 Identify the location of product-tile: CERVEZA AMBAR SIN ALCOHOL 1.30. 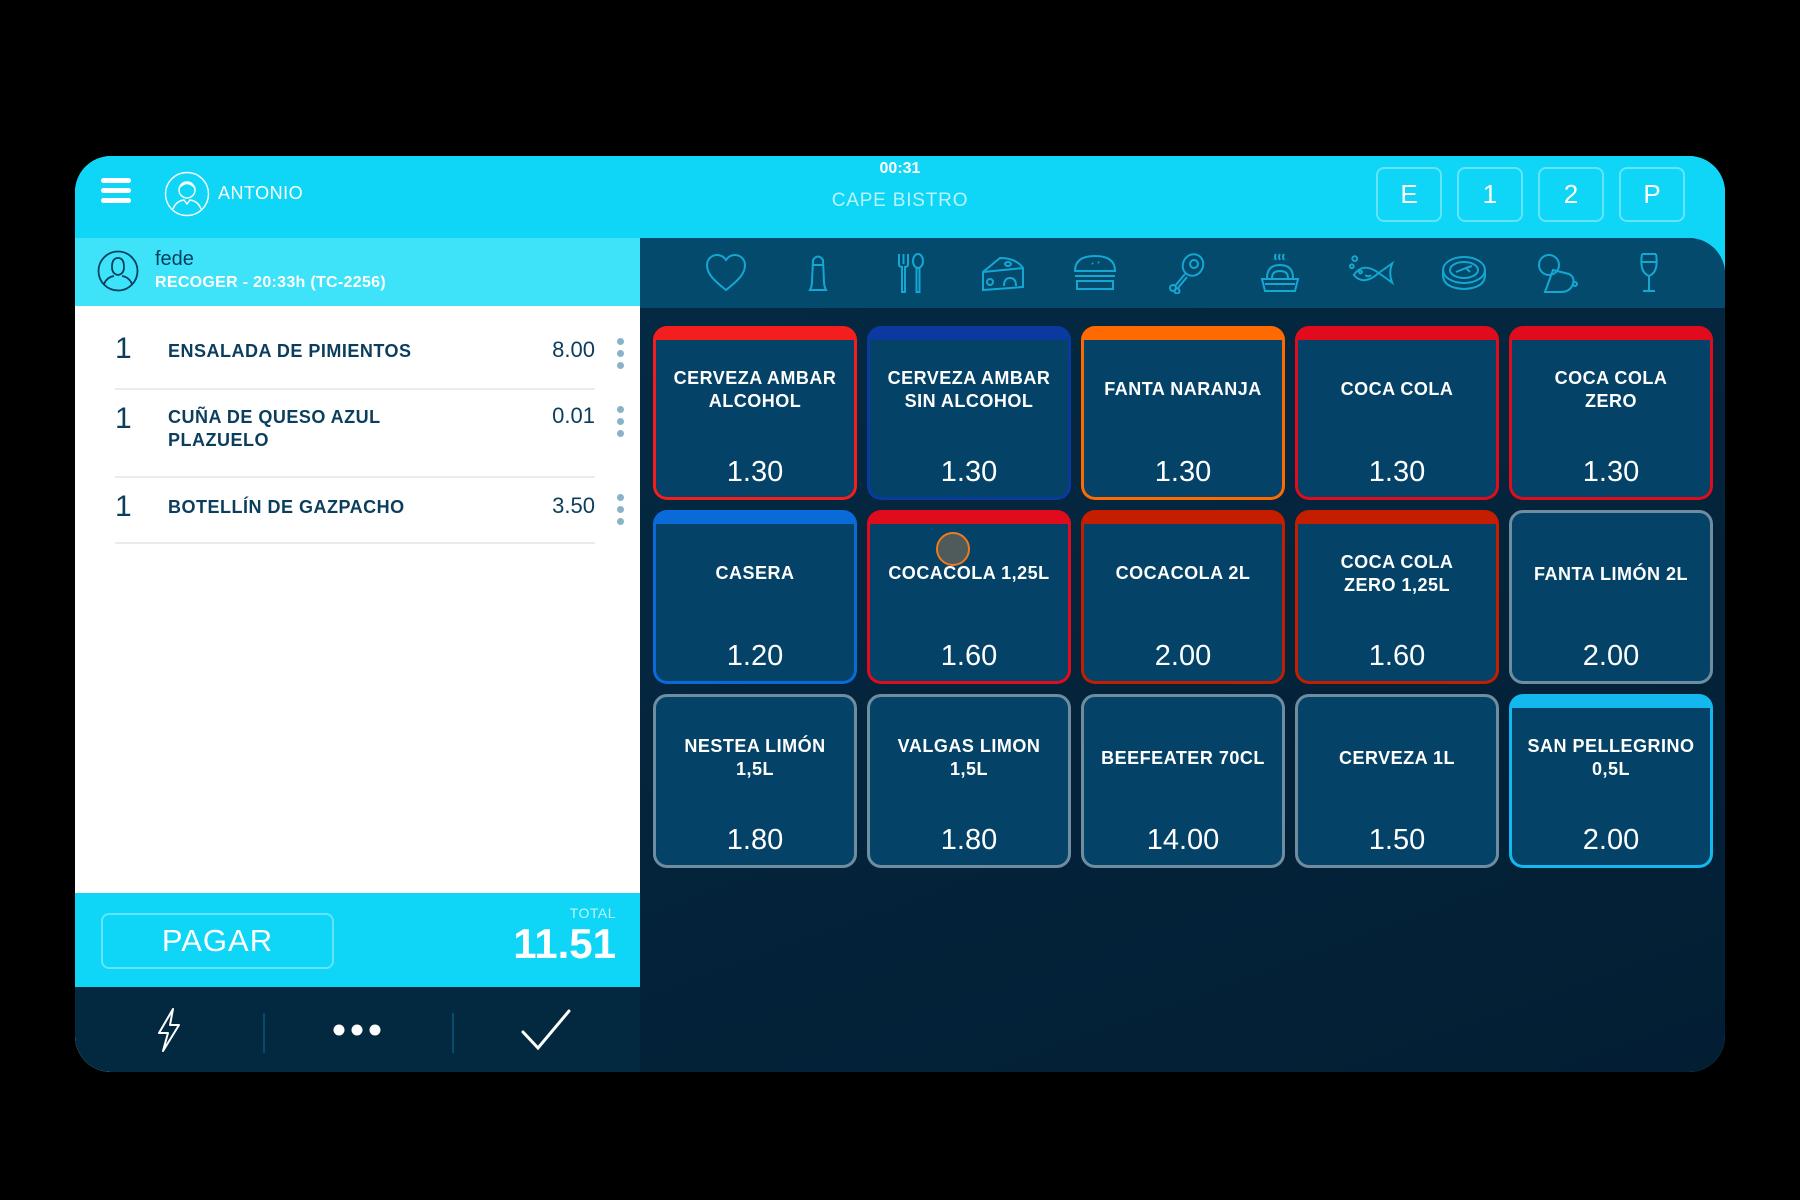
(969, 413).